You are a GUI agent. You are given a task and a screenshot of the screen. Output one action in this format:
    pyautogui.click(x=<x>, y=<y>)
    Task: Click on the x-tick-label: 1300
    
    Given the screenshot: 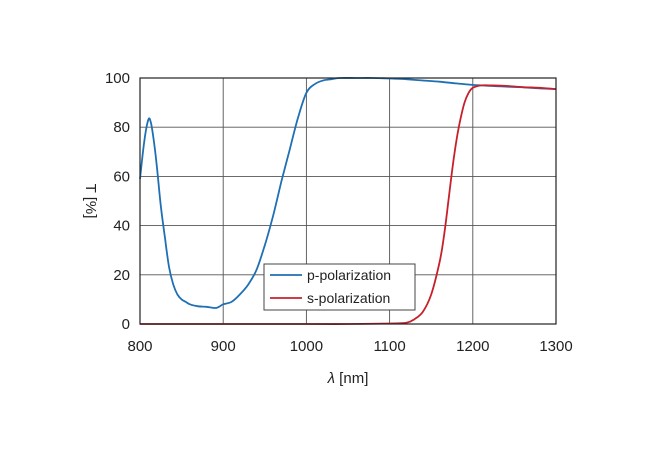 What is the action you would take?
    pyautogui.click(x=555, y=346)
    